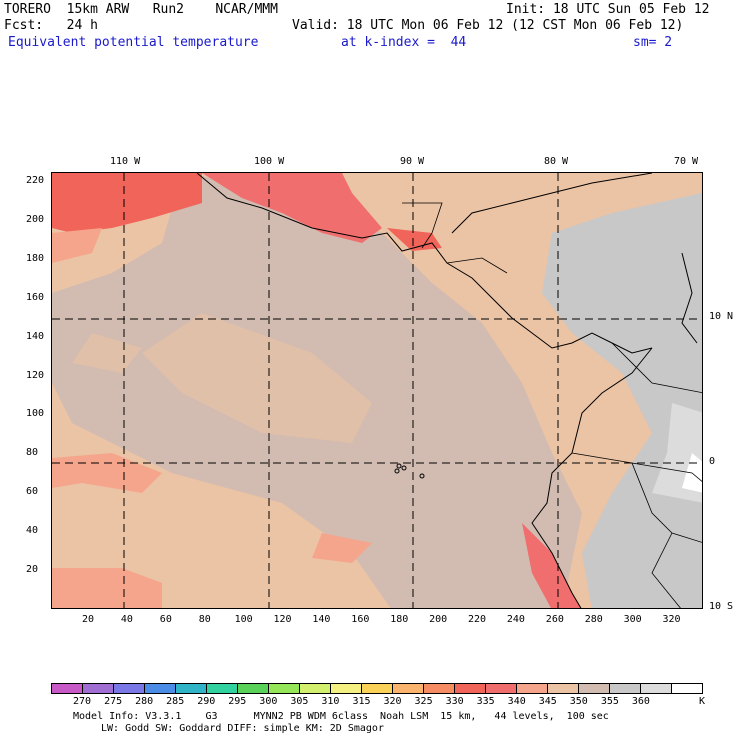  I want to click on left-axis-label: 120, so click(35, 375).